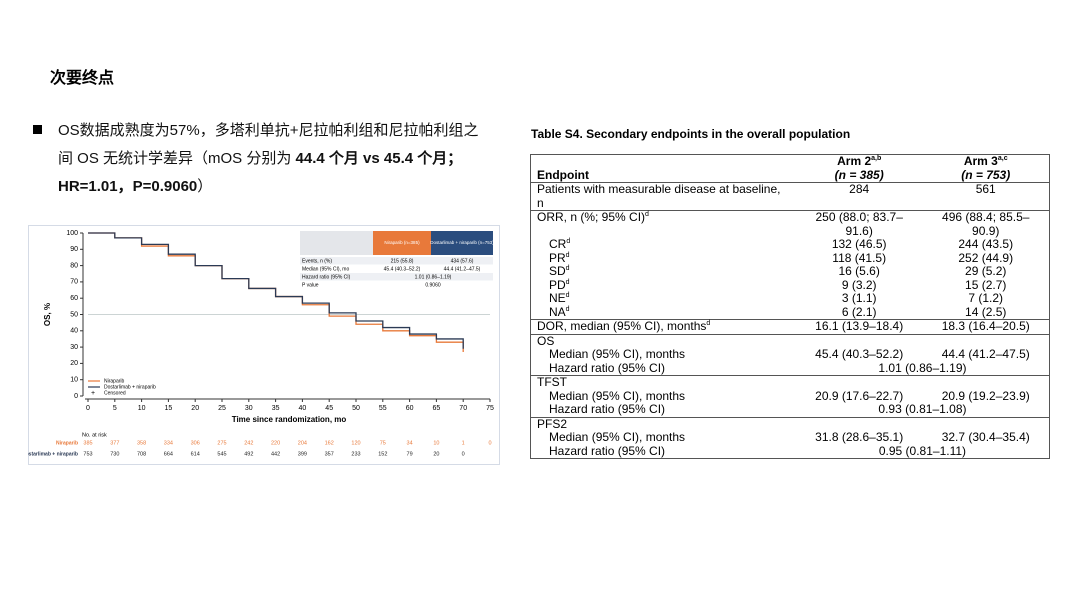  I want to click on table-row: CRd 132 (46.5) 244 (43.5), so click(790, 244).